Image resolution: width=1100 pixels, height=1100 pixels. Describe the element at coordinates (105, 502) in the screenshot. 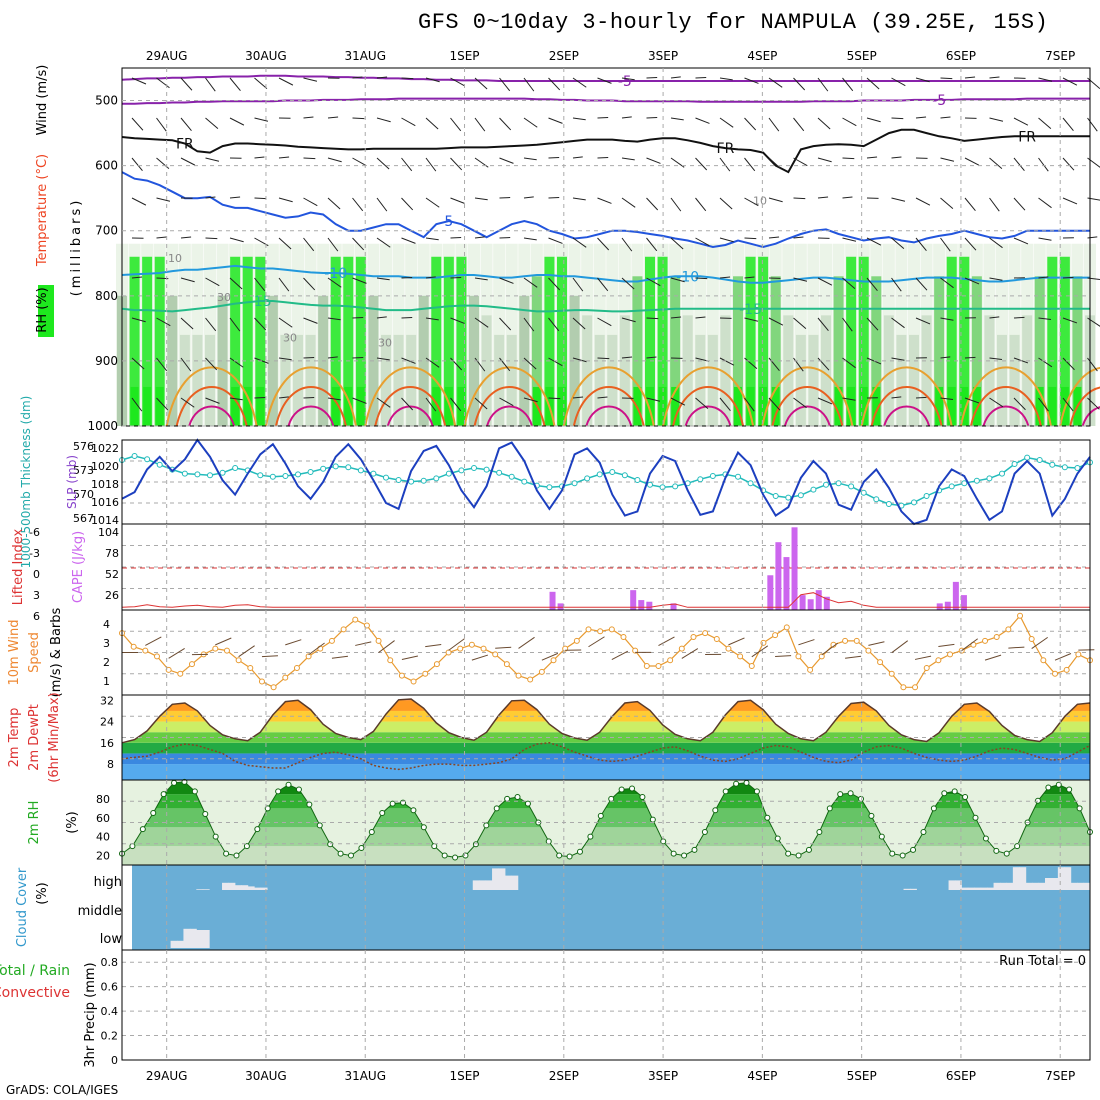

I see `tick-label: 1016` at that location.